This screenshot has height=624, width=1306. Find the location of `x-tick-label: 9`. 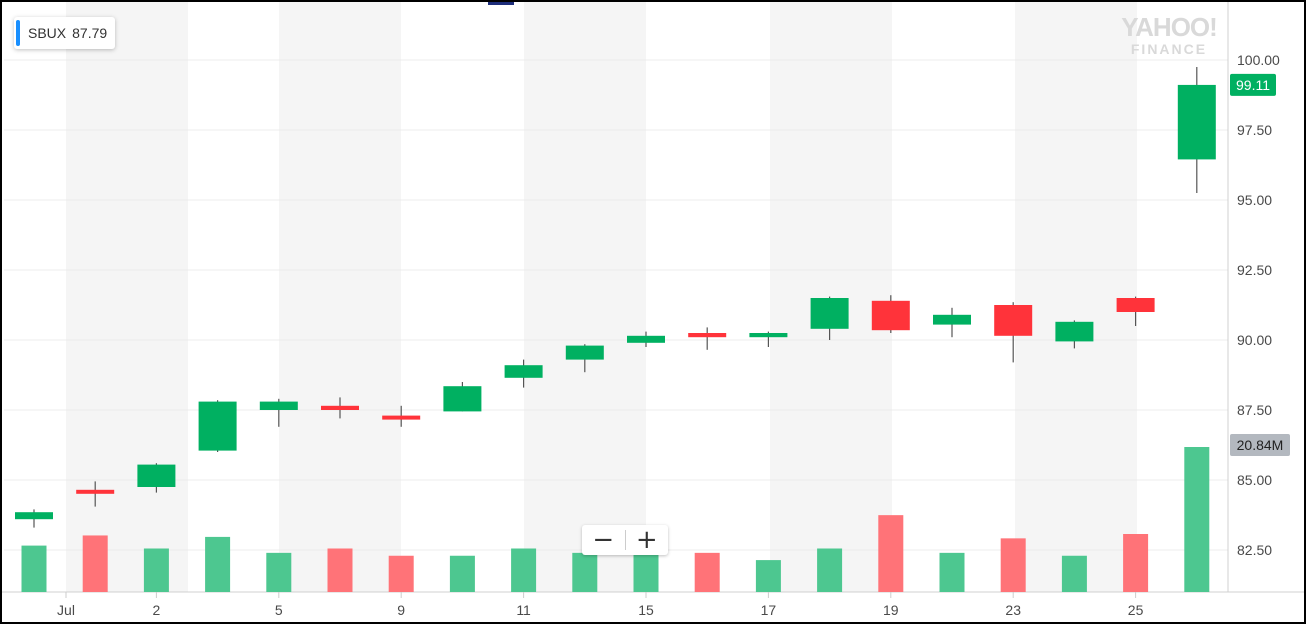

x-tick-label: 9 is located at coordinates (401, 610).